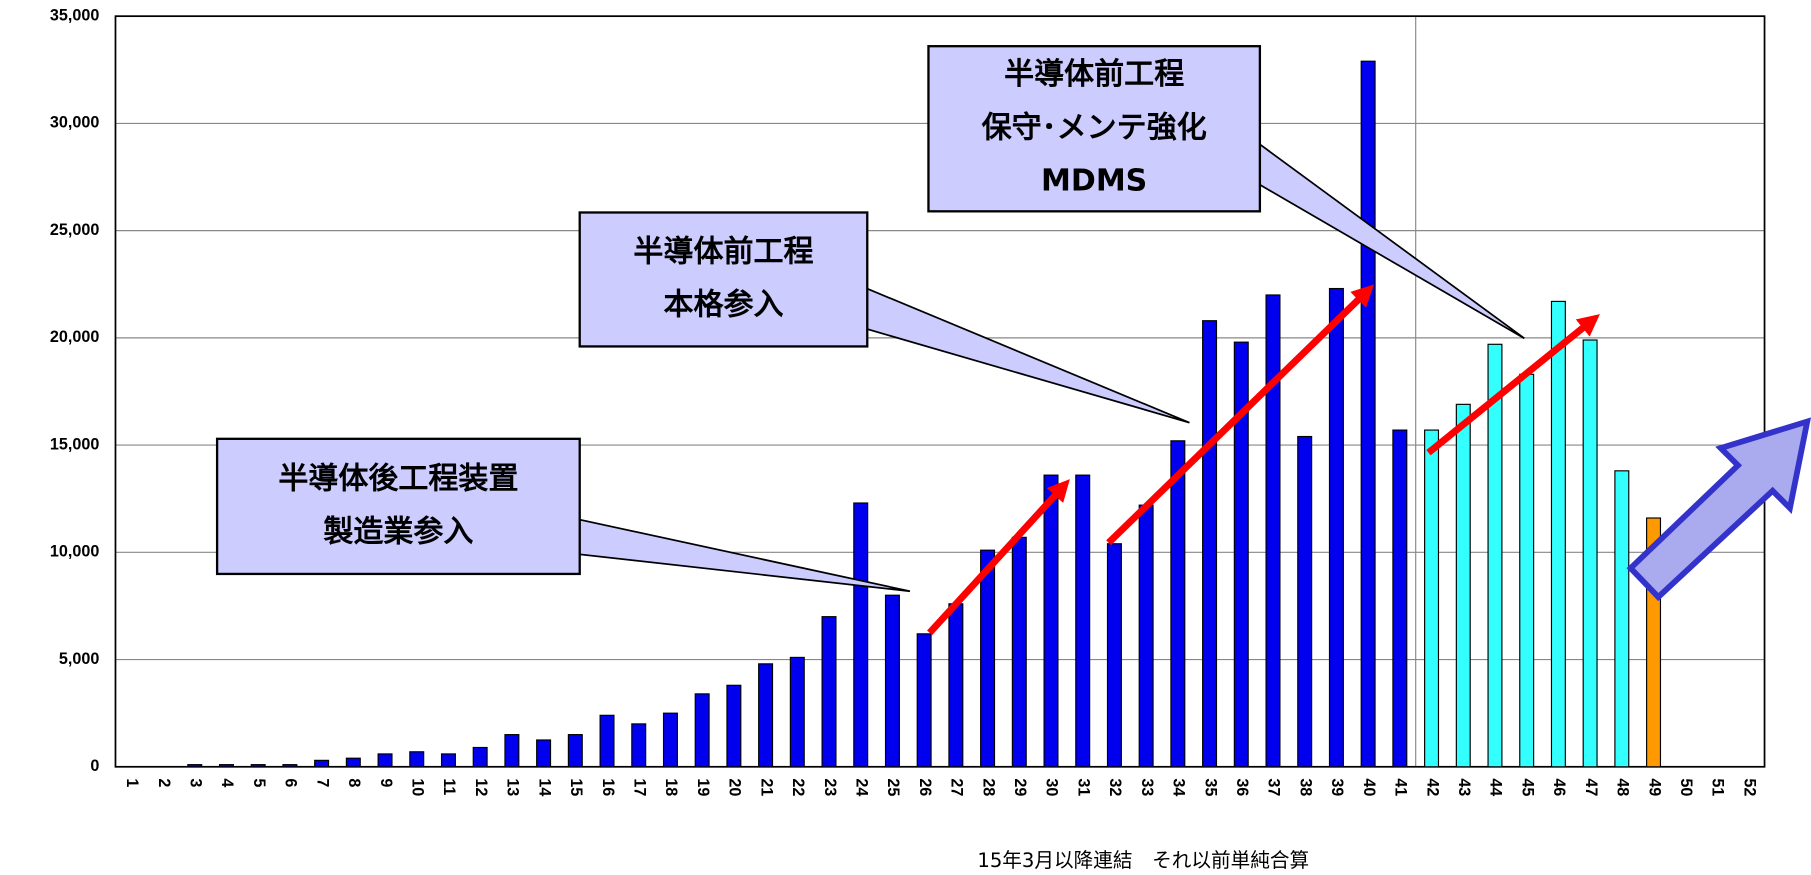 This screenshot has height=875, width=1811. Describe the element at coordinates (1083, 787) in the screenshot. I see `x-tick-label: 31` at that location.